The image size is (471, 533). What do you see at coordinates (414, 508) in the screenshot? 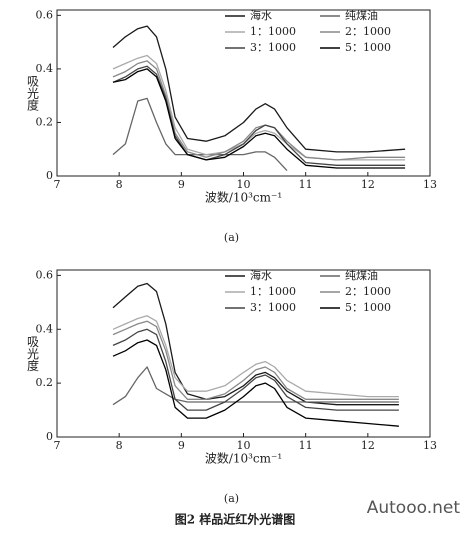
I see `watermark: Autooo.net` at bounding box center [414, 508].